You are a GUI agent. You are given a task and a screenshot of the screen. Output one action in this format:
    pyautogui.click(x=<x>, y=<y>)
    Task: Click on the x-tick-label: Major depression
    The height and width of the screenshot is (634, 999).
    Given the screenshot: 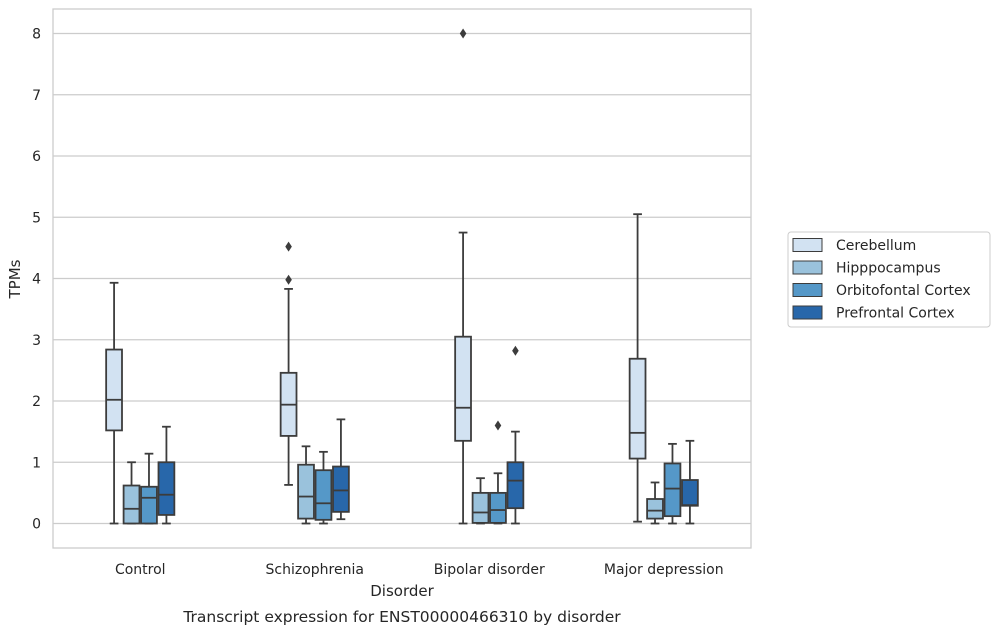 What is the action you would take?
    pyautogui.click(x=664, y=570)
    